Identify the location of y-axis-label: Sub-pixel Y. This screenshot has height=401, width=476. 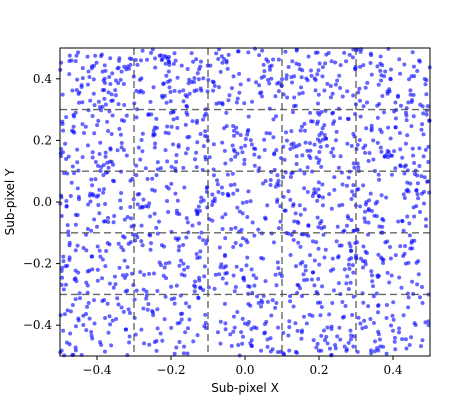
(10, 201).